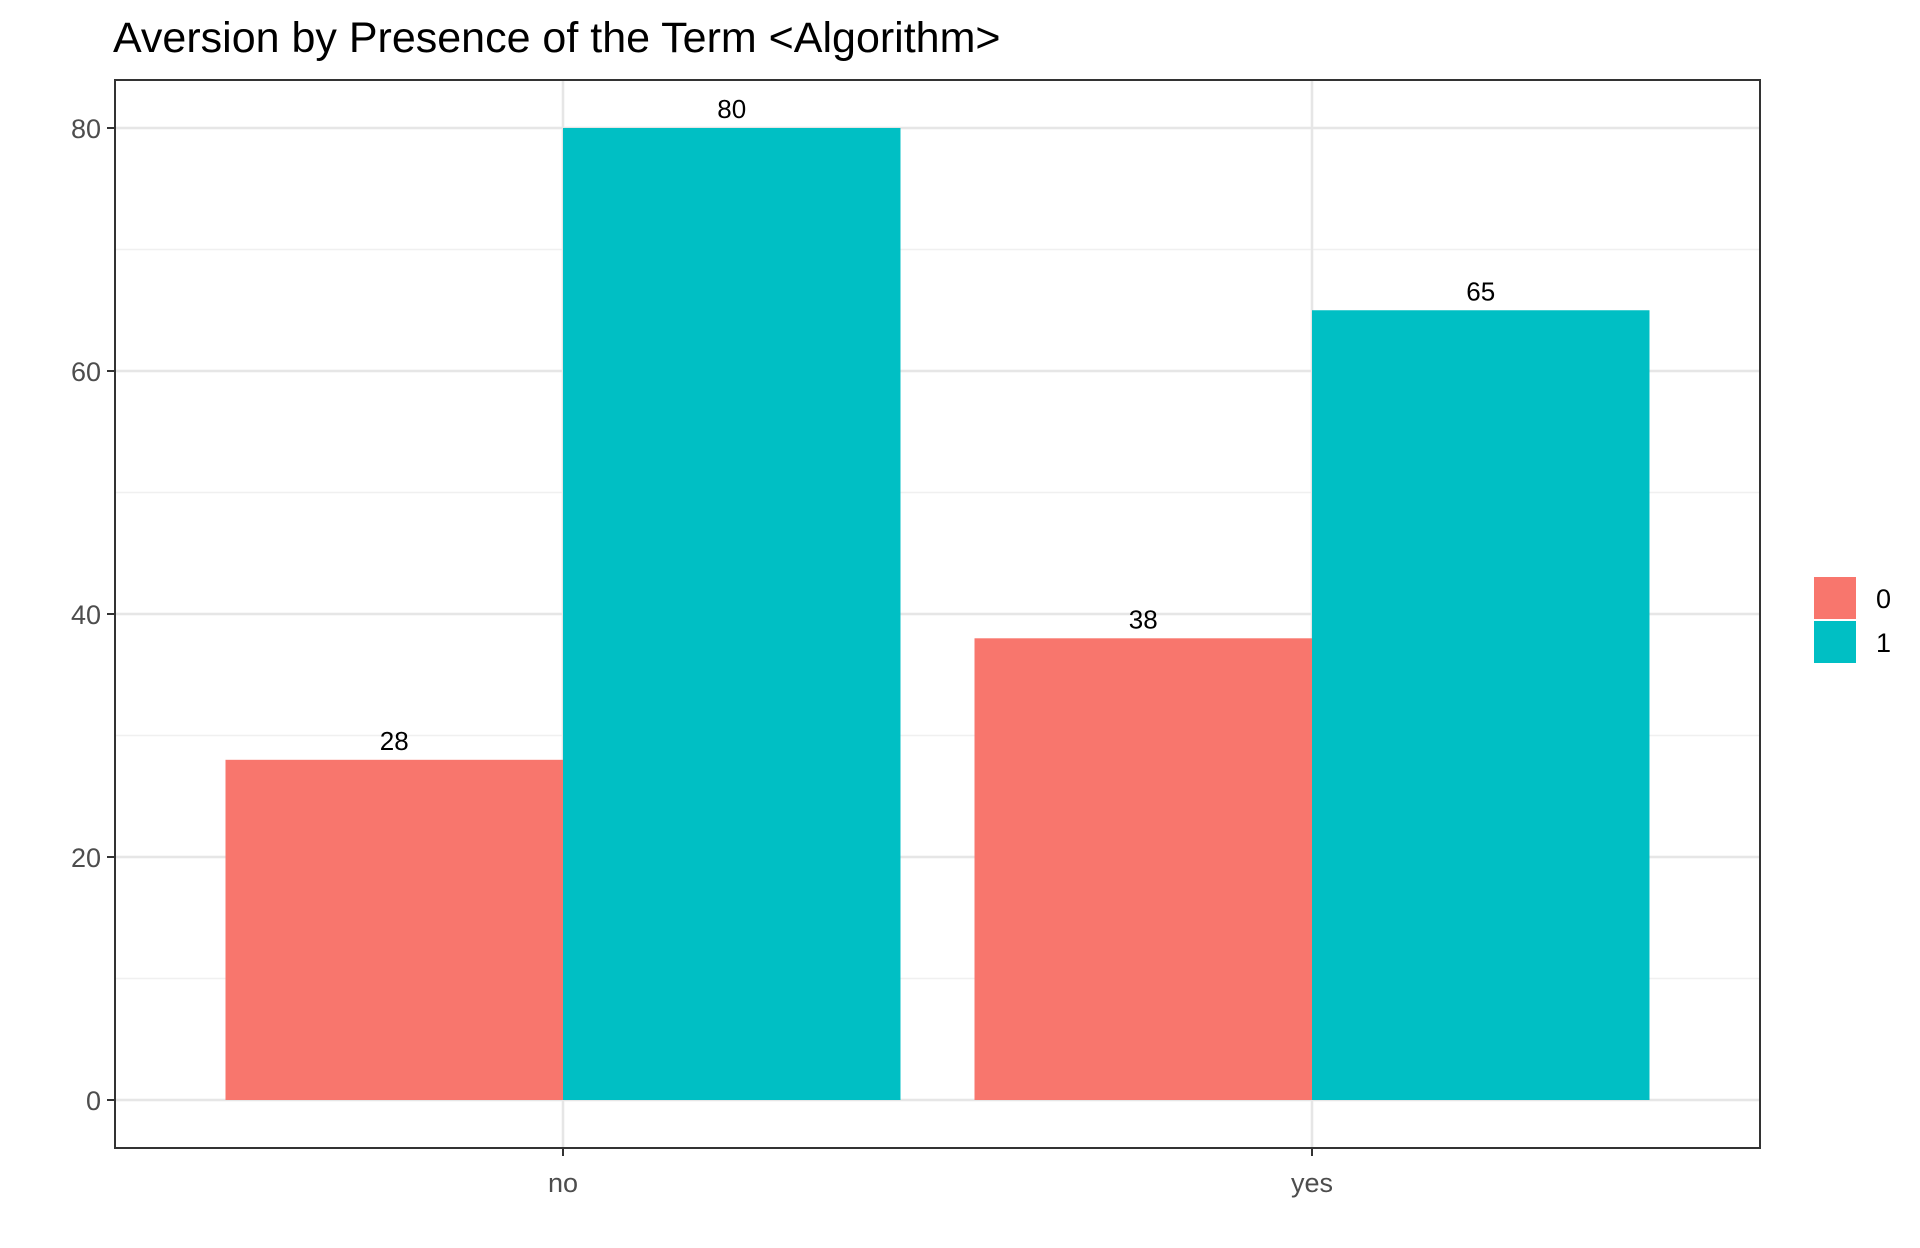  Describe the element at coordinates (731, 109) in the screenshot. I see `data-label: 80` at that location.